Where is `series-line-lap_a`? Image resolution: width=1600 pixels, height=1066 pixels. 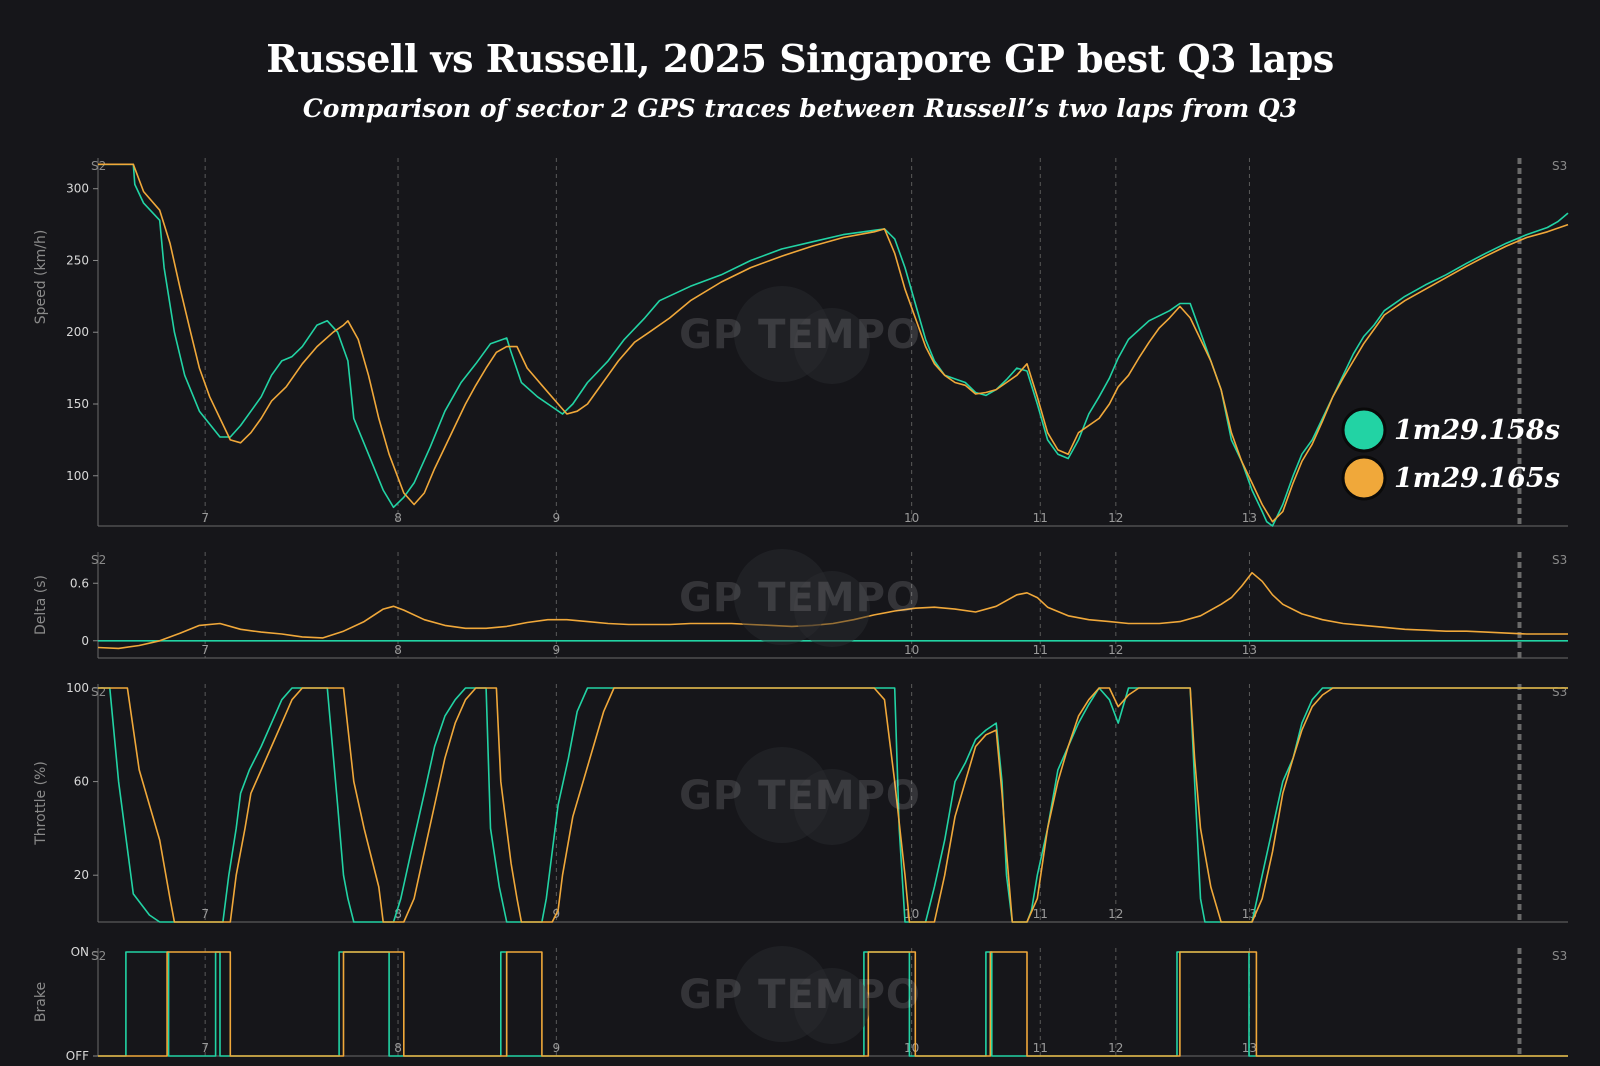
series-line-lap_a is located at coordinates (833, 1004).